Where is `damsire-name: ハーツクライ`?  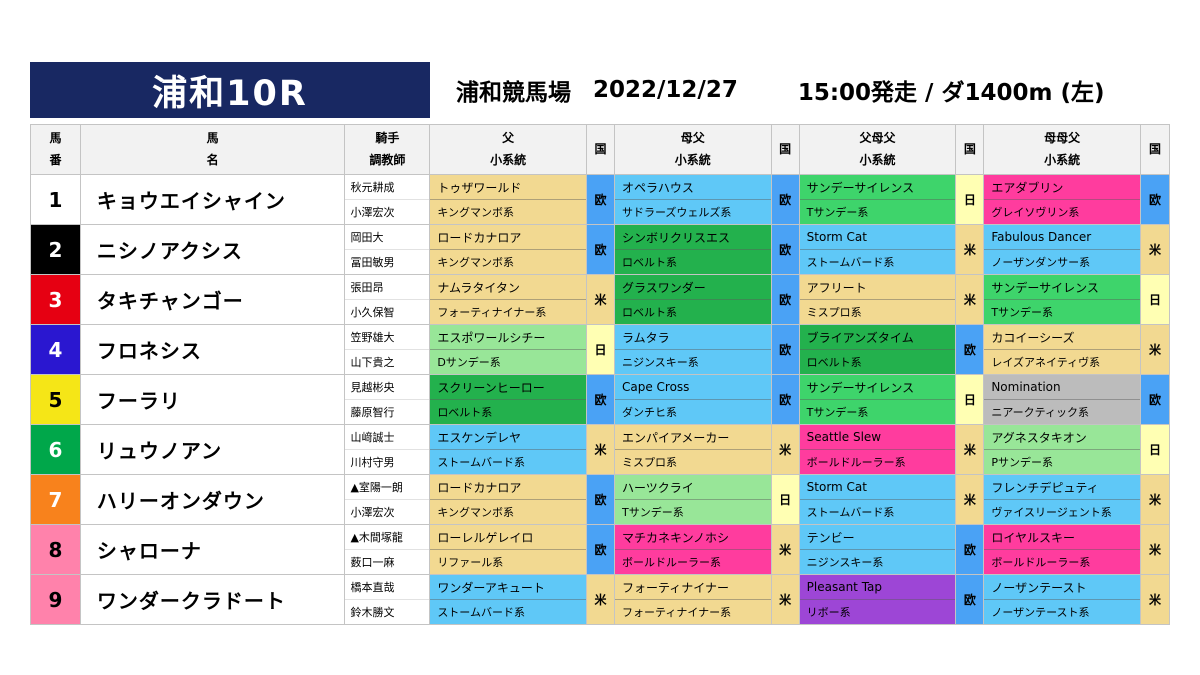 damsire-name: ハーツクライ is located at coordinates (692, 487).